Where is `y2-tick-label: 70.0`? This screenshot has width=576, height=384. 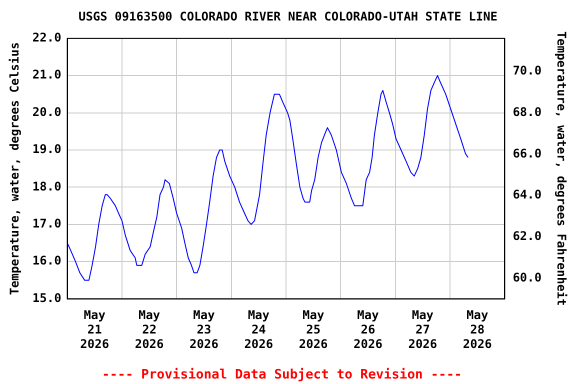
y2-tick-label: 70.0 is located at coordinates (527, 71).